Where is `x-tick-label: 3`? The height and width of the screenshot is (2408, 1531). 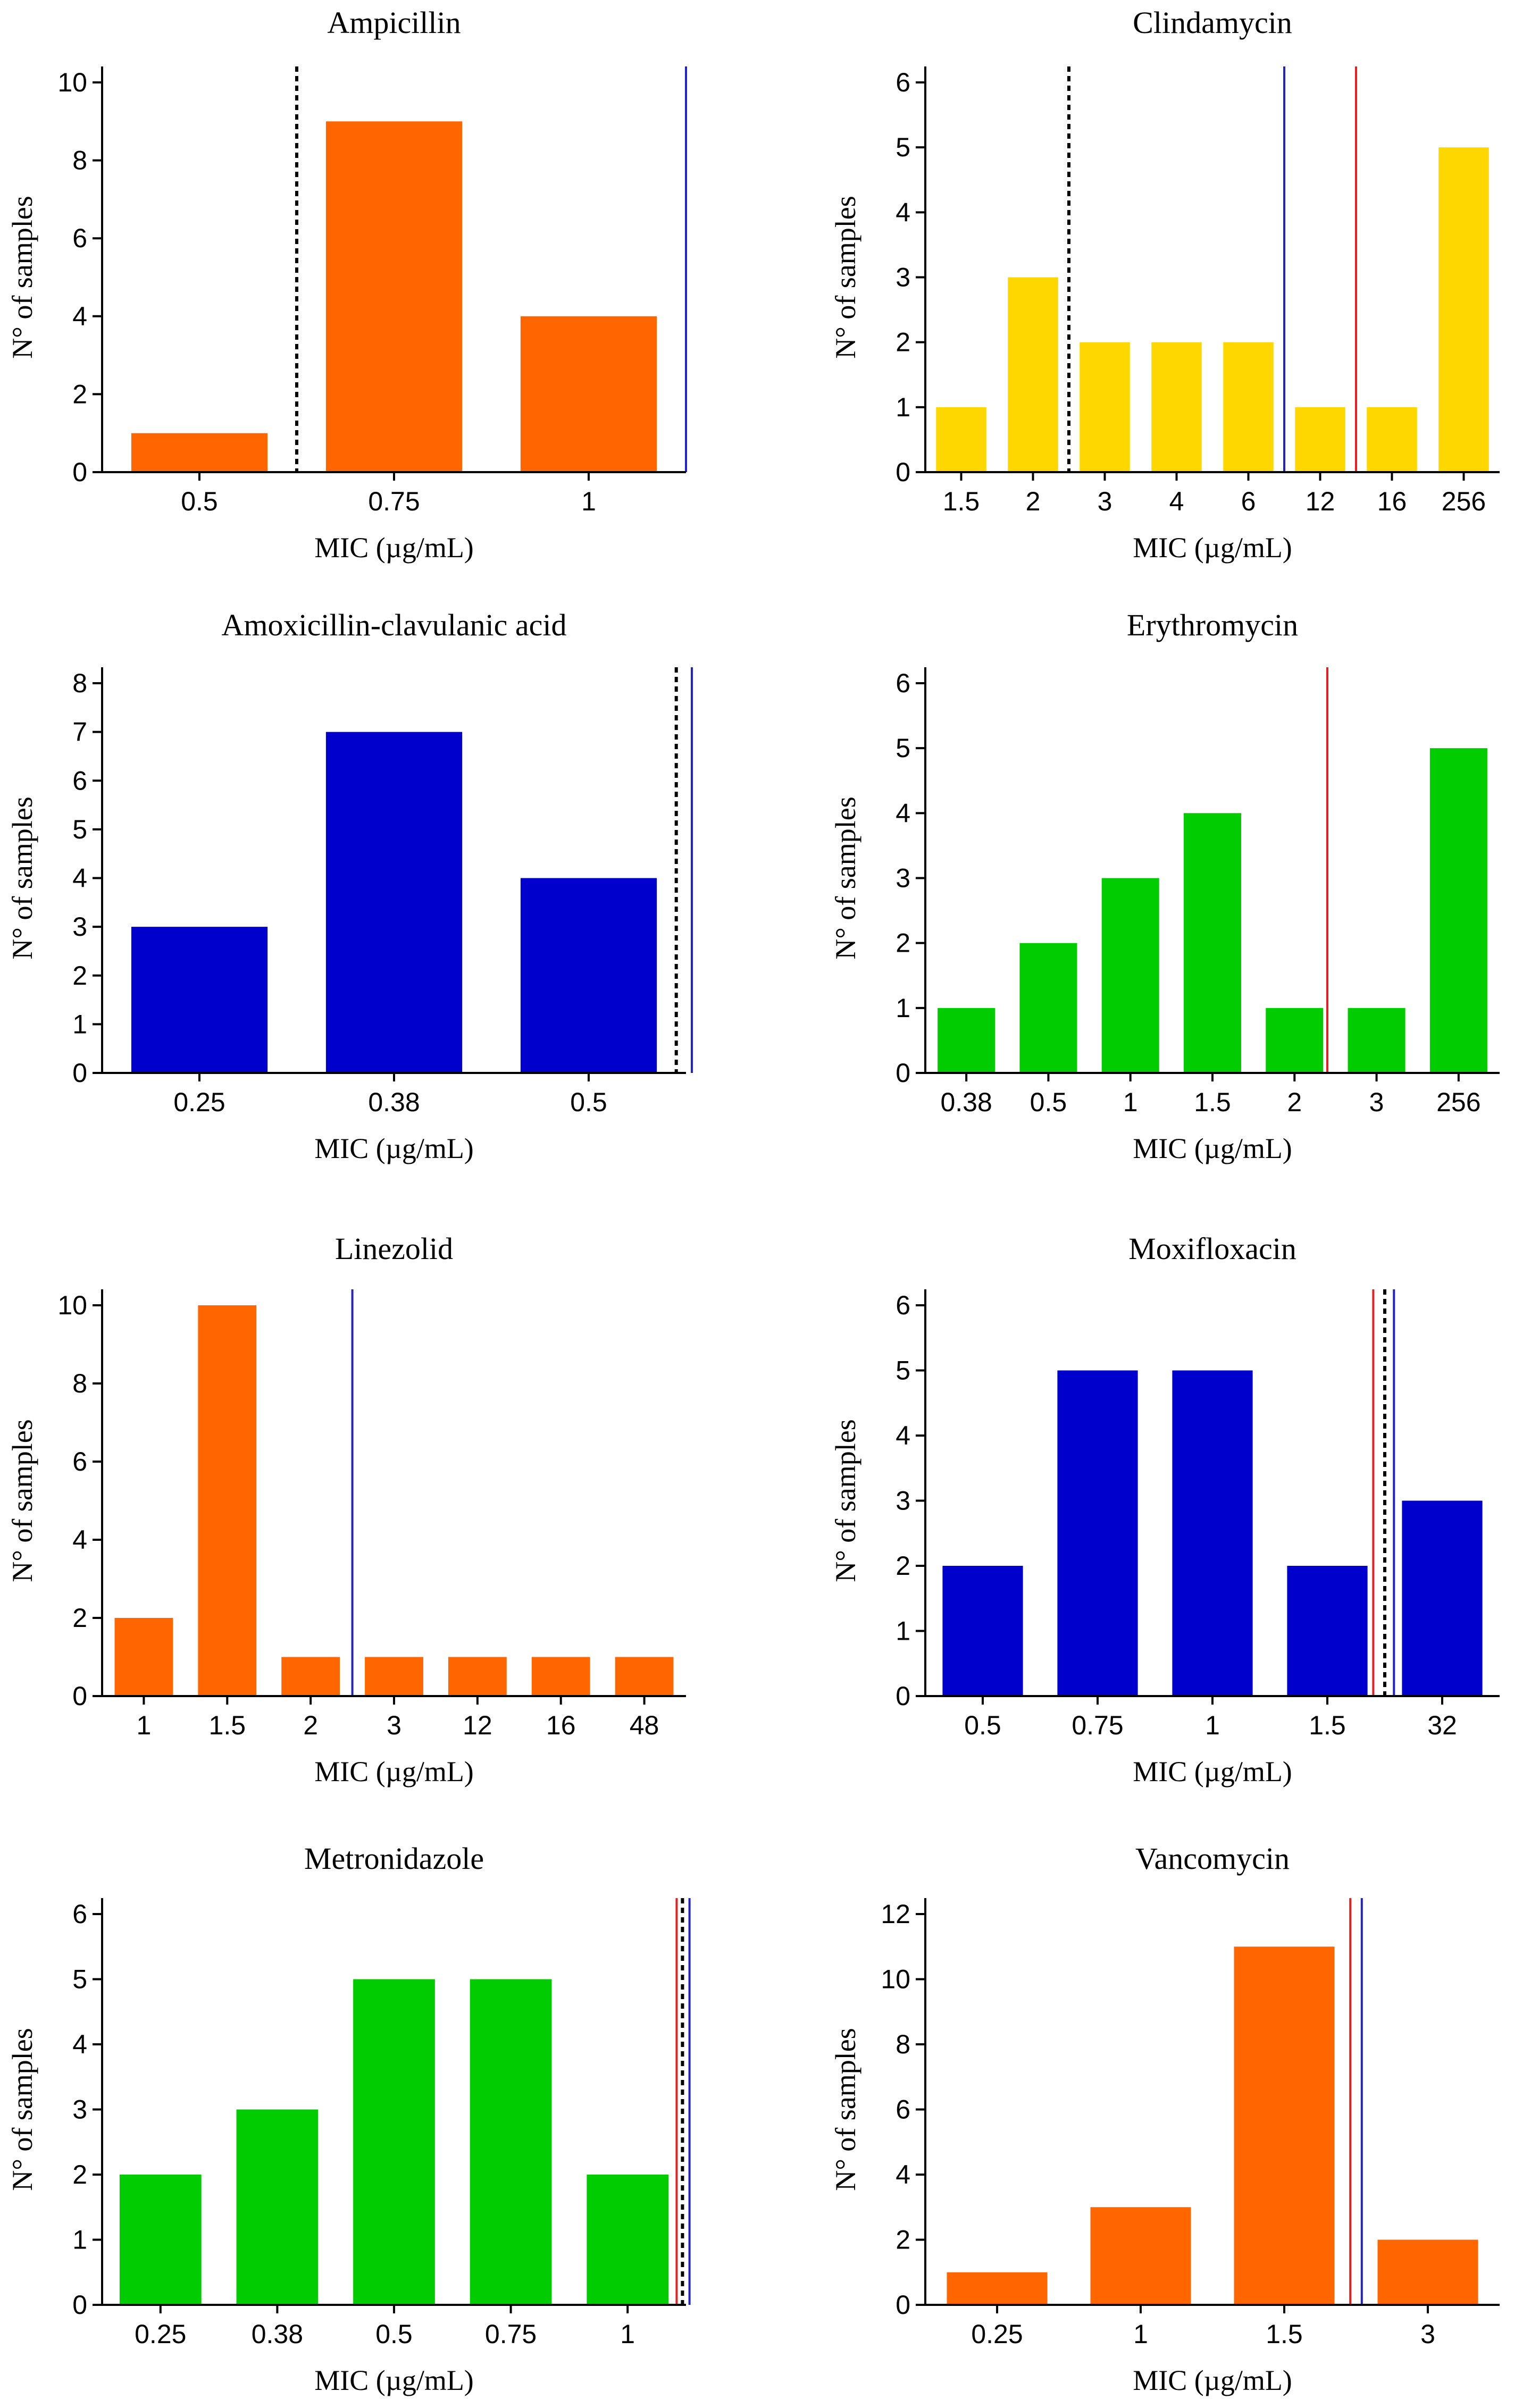
x-tick-label: 3 is located at coordinates (1105, 501).